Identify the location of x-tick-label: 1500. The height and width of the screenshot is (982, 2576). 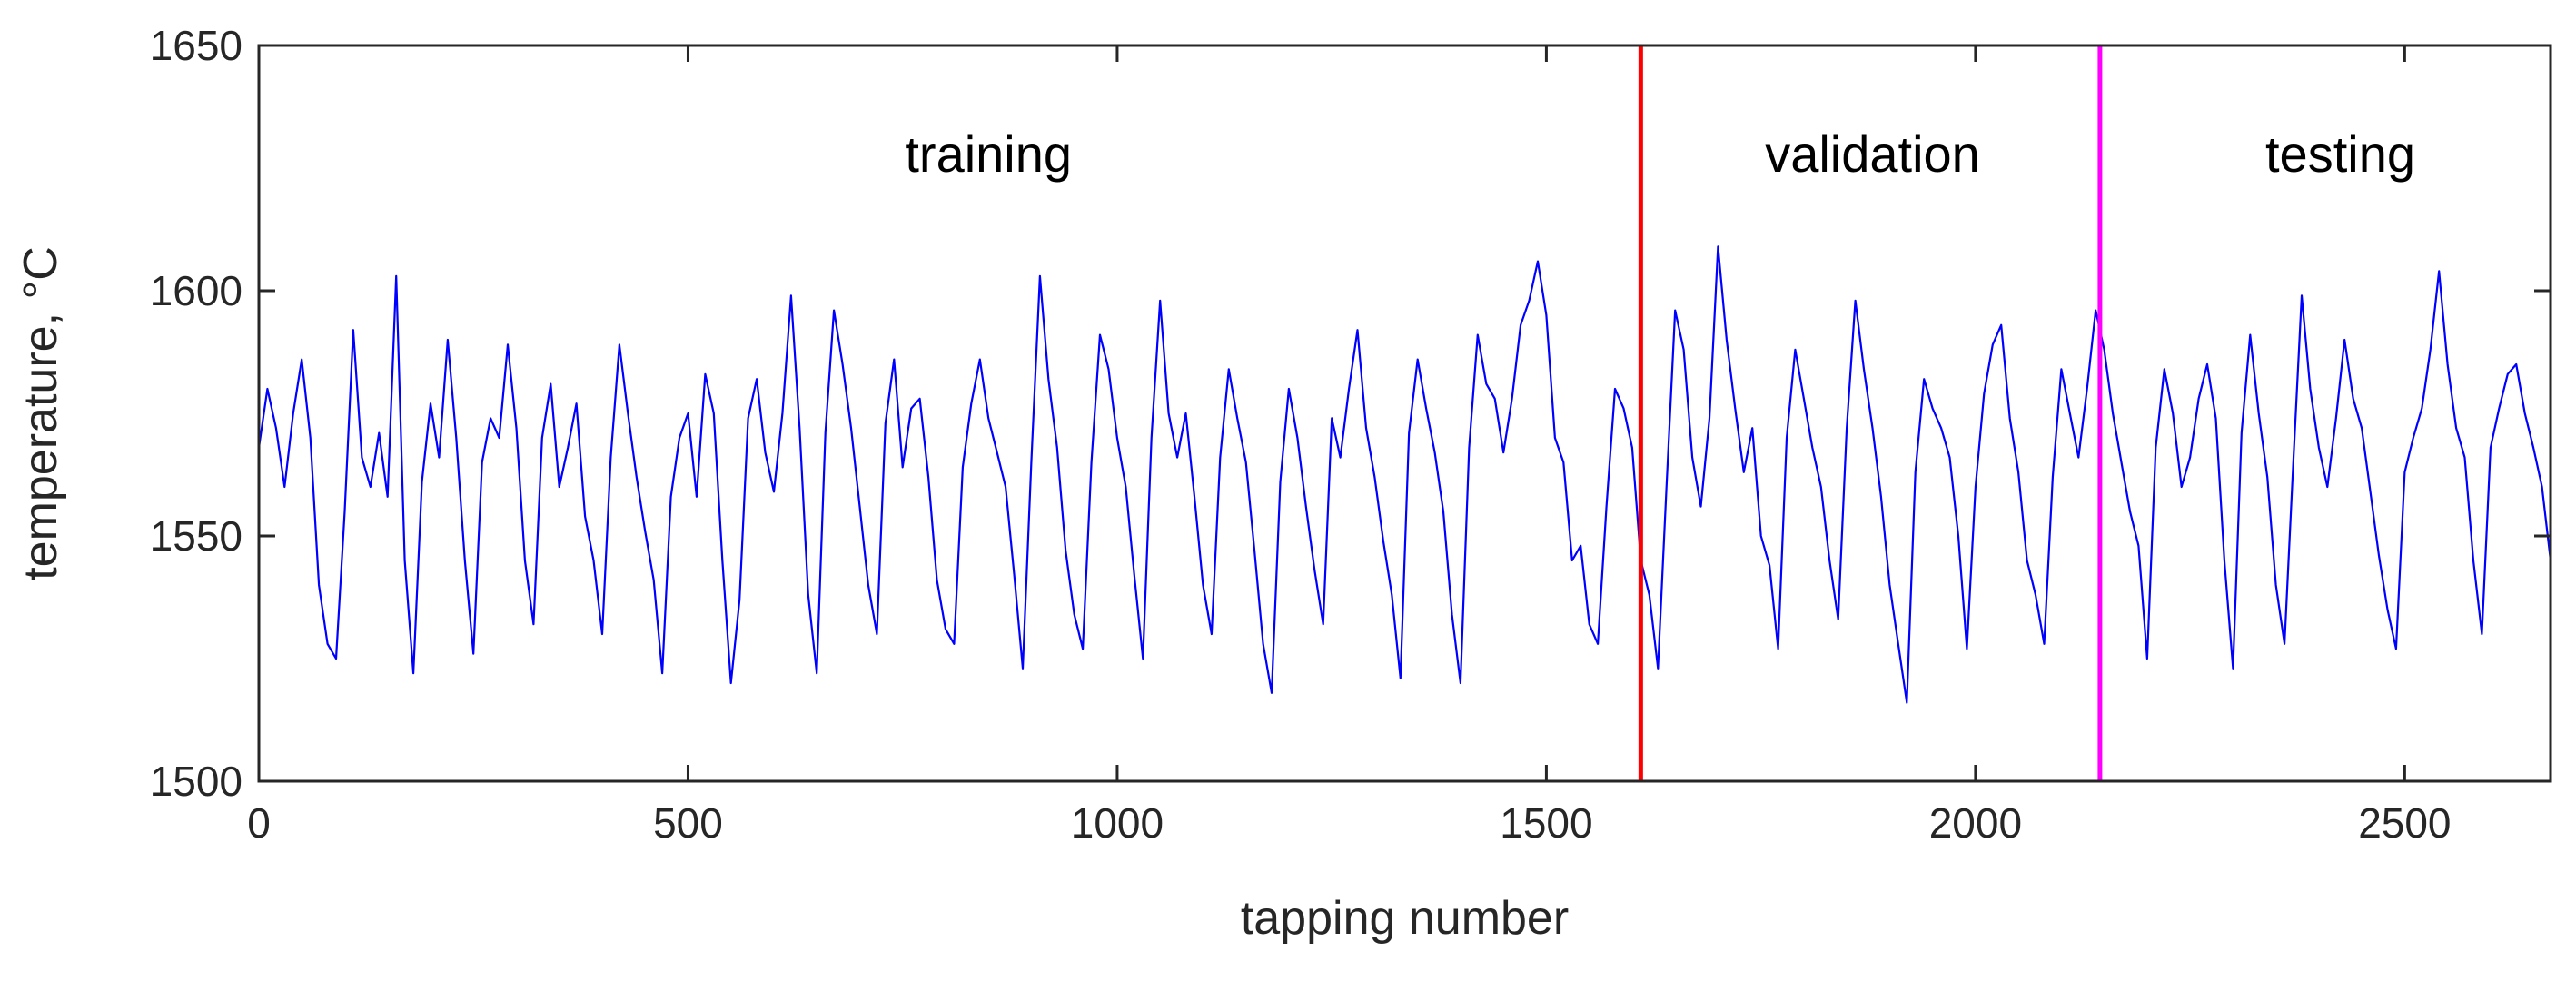
(1546, 823).